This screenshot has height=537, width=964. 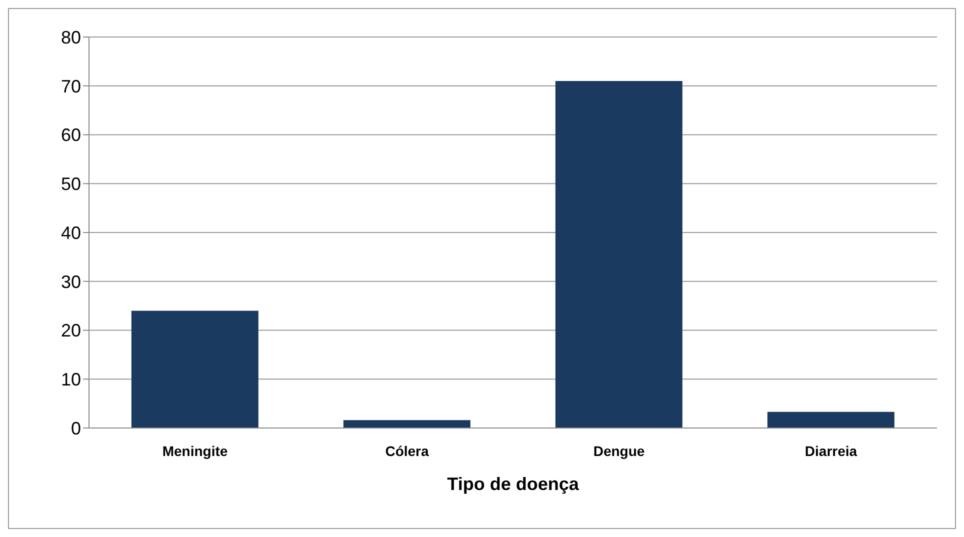 I want to click on y-tick-label: 20, so click(x=70, y=330).